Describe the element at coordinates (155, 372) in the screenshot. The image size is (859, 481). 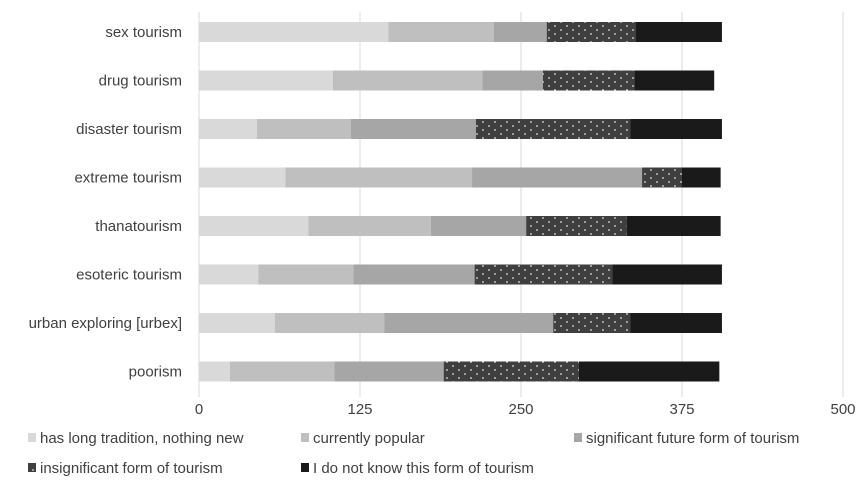
I see `category-label: poorism` at that location.